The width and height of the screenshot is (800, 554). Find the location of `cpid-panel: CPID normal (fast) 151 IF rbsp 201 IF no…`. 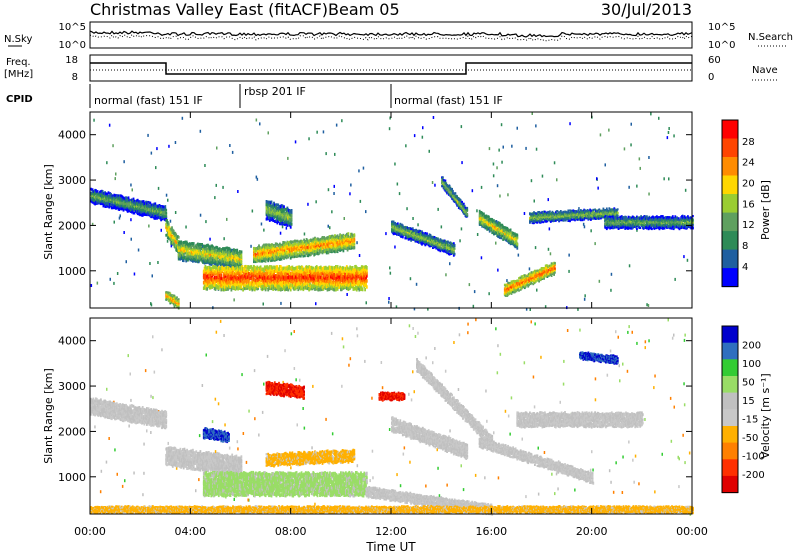

cpid-panel: CPID normal (fast) 151 IF rbsp 201 IF no… is located at coordinates (254, 96).